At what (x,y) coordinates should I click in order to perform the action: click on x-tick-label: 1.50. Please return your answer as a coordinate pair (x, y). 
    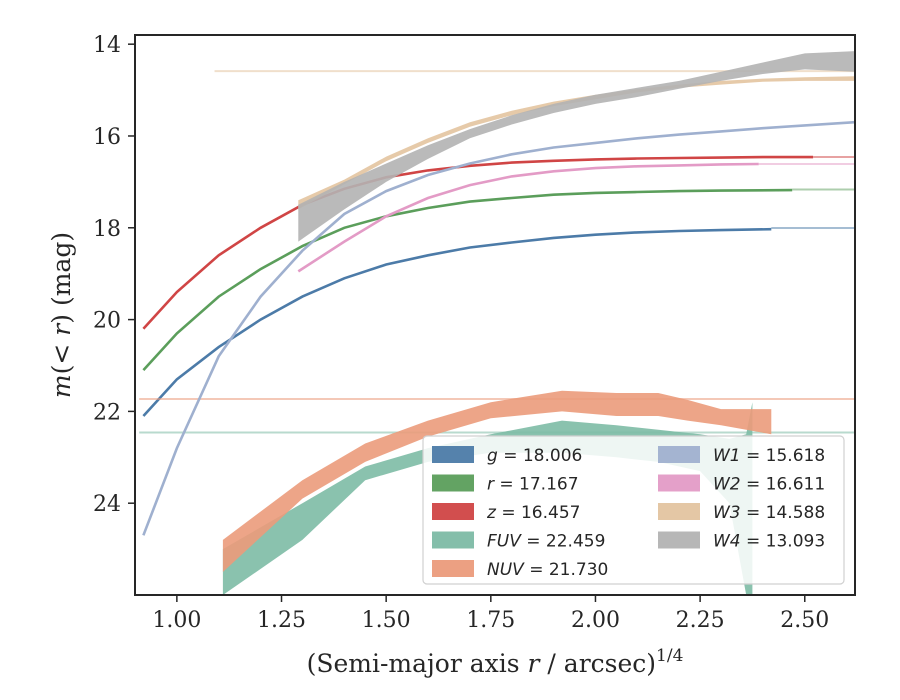
    Looking at the image, I should click on (386, 620).